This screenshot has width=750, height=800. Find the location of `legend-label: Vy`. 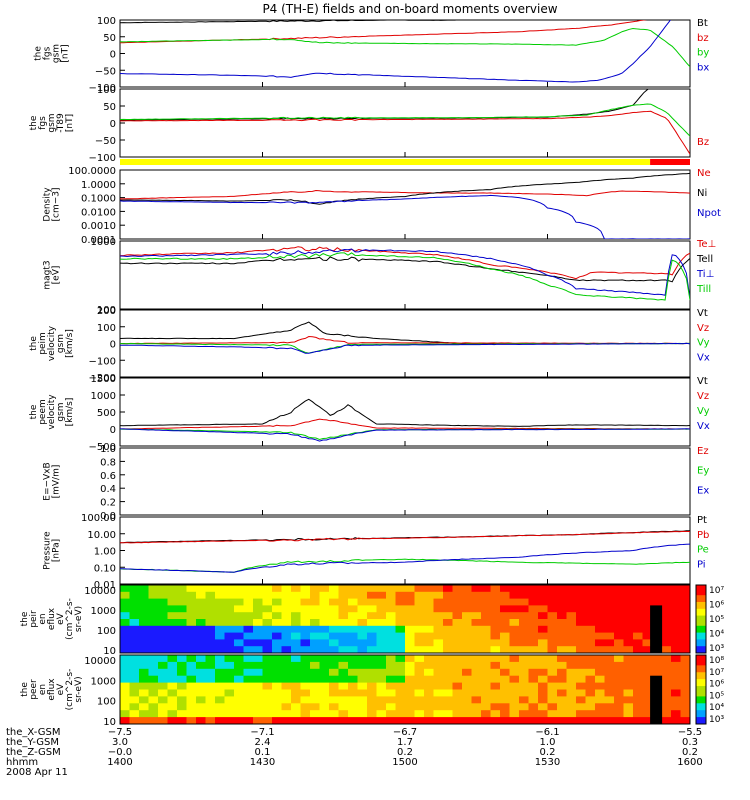

legend-label: Vy is located at coordinates (703, 411).